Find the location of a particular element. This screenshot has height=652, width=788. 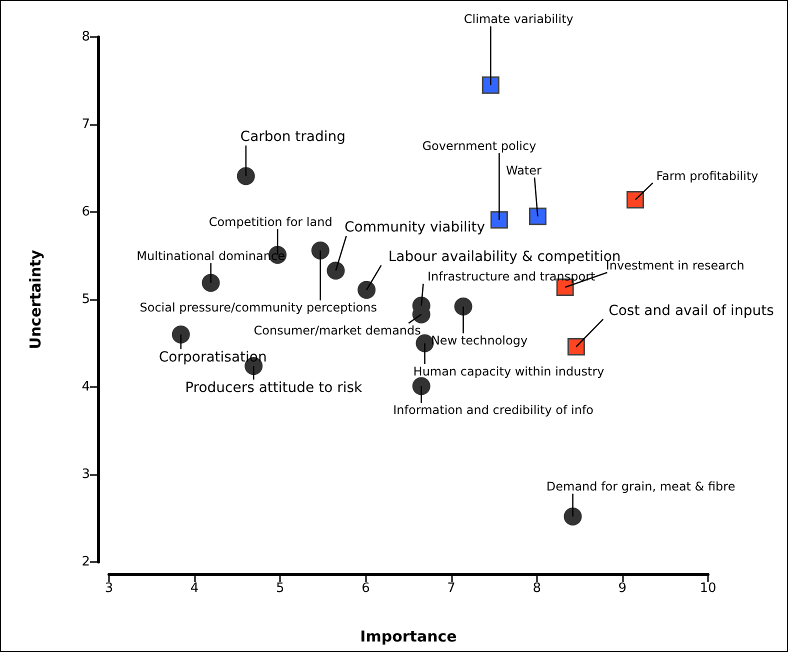

x-tick-label: 5 is located at coordinates (280, 588).